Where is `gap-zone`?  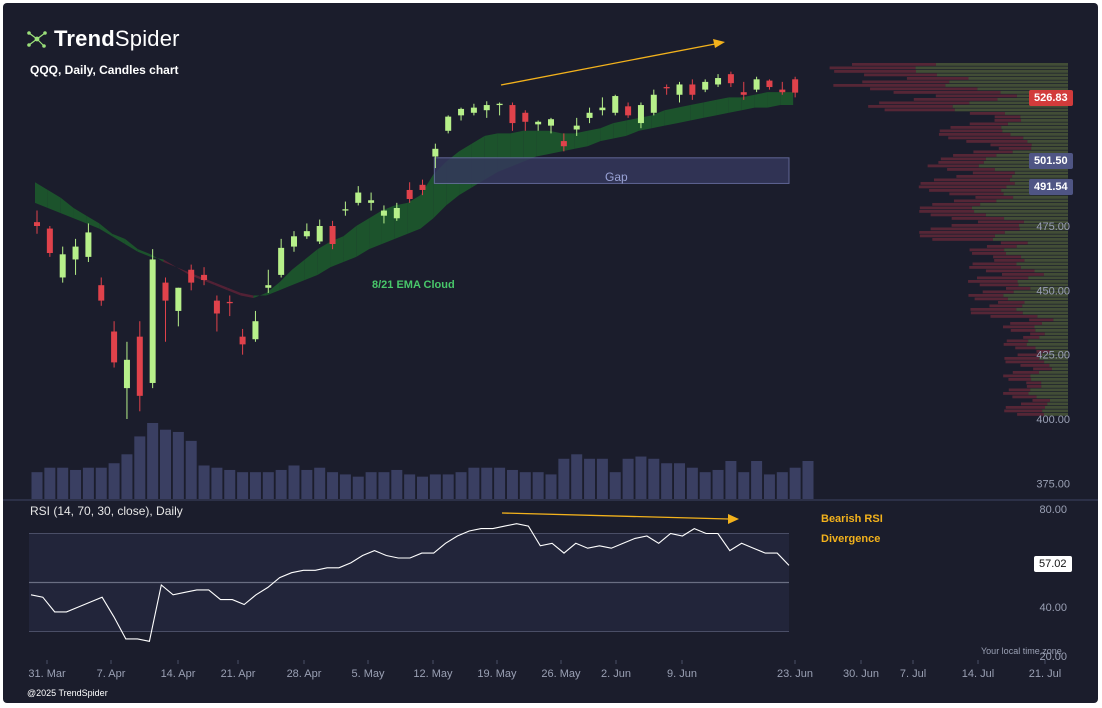 gap-zone is located at coordinates (611, 170).